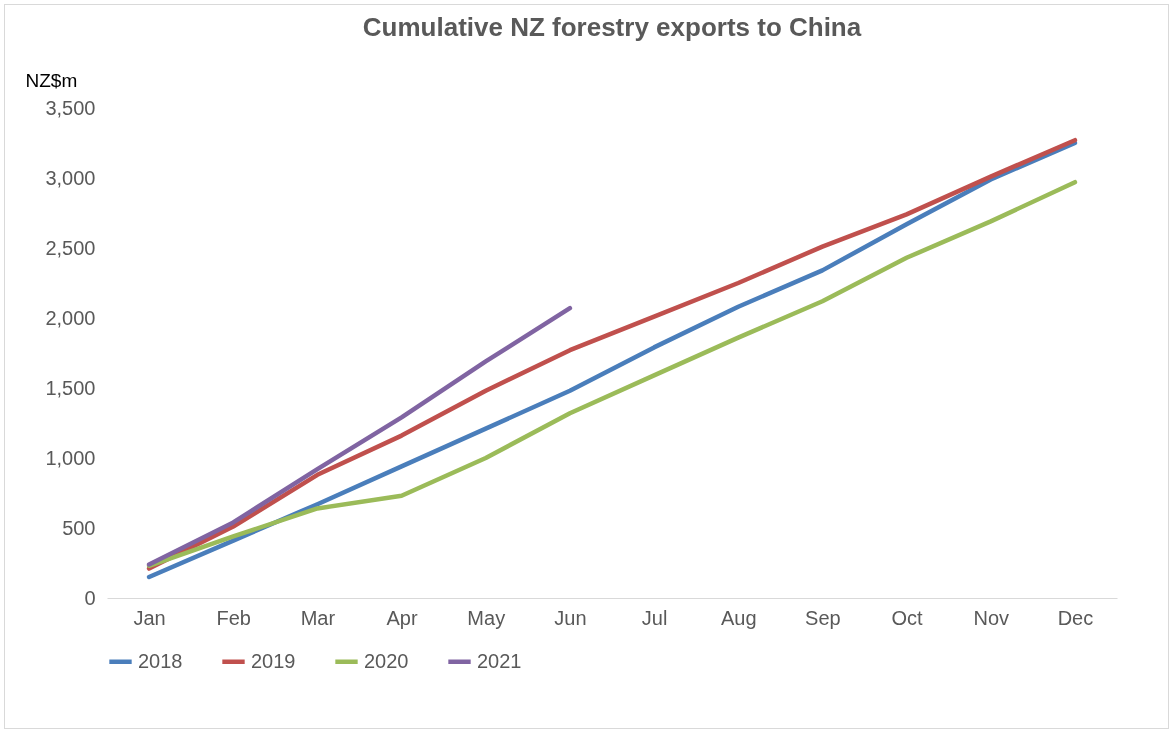 The width and height of the screenshot is (1175, 735). What do you see at coordinates (738, 617) in the screenshot?
I see `x-tick-label: Aug` at bounding box center [738, 617].